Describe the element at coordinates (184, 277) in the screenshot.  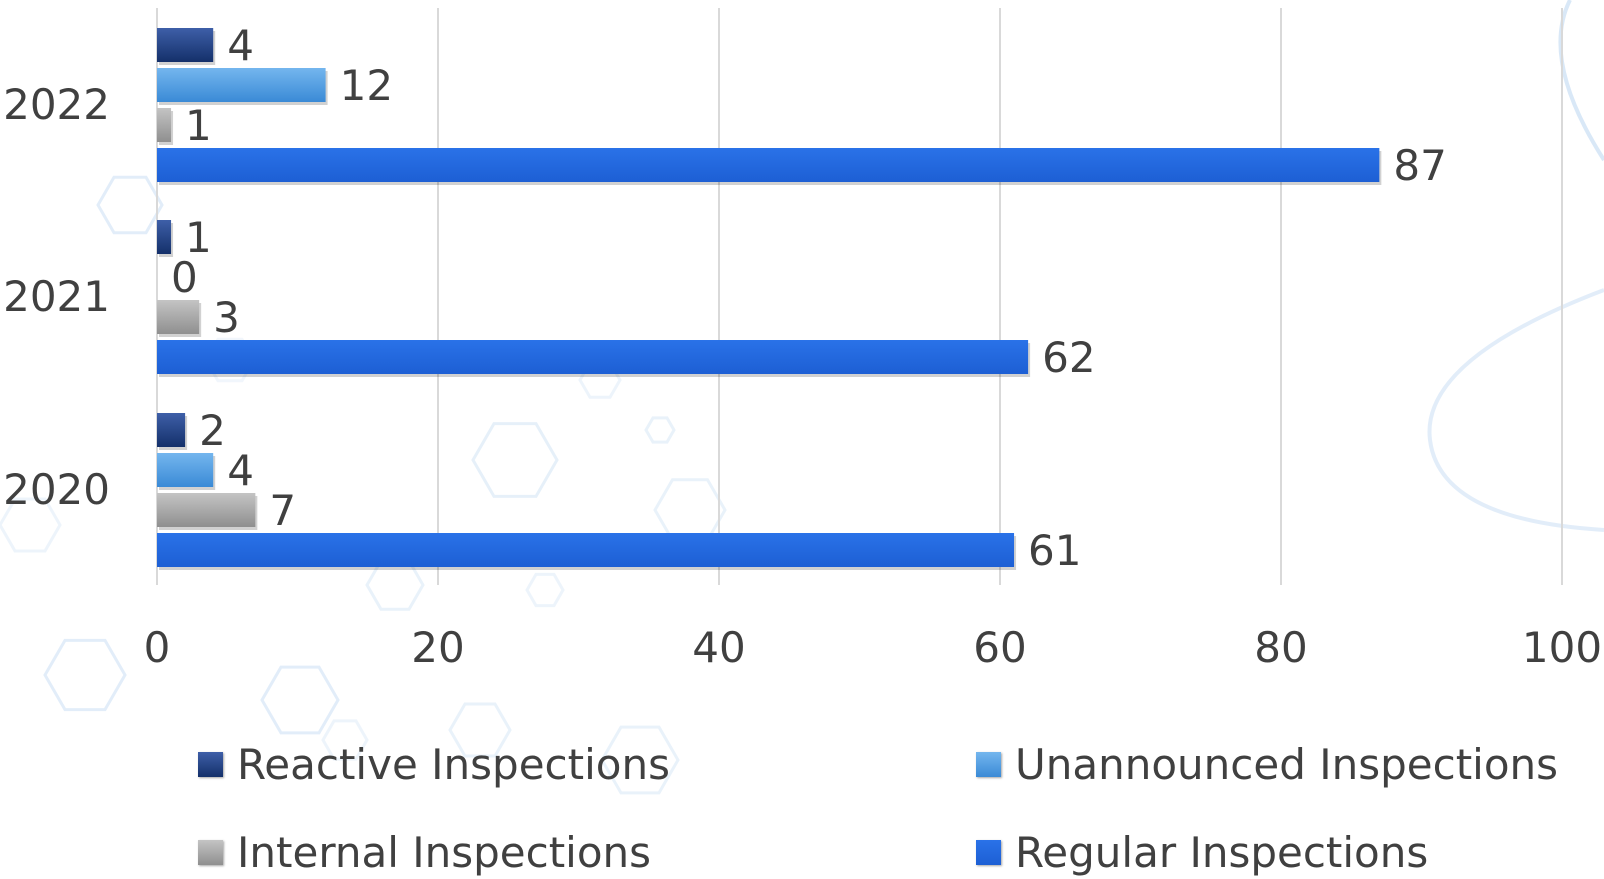
I see `data-label: 0` at that location.